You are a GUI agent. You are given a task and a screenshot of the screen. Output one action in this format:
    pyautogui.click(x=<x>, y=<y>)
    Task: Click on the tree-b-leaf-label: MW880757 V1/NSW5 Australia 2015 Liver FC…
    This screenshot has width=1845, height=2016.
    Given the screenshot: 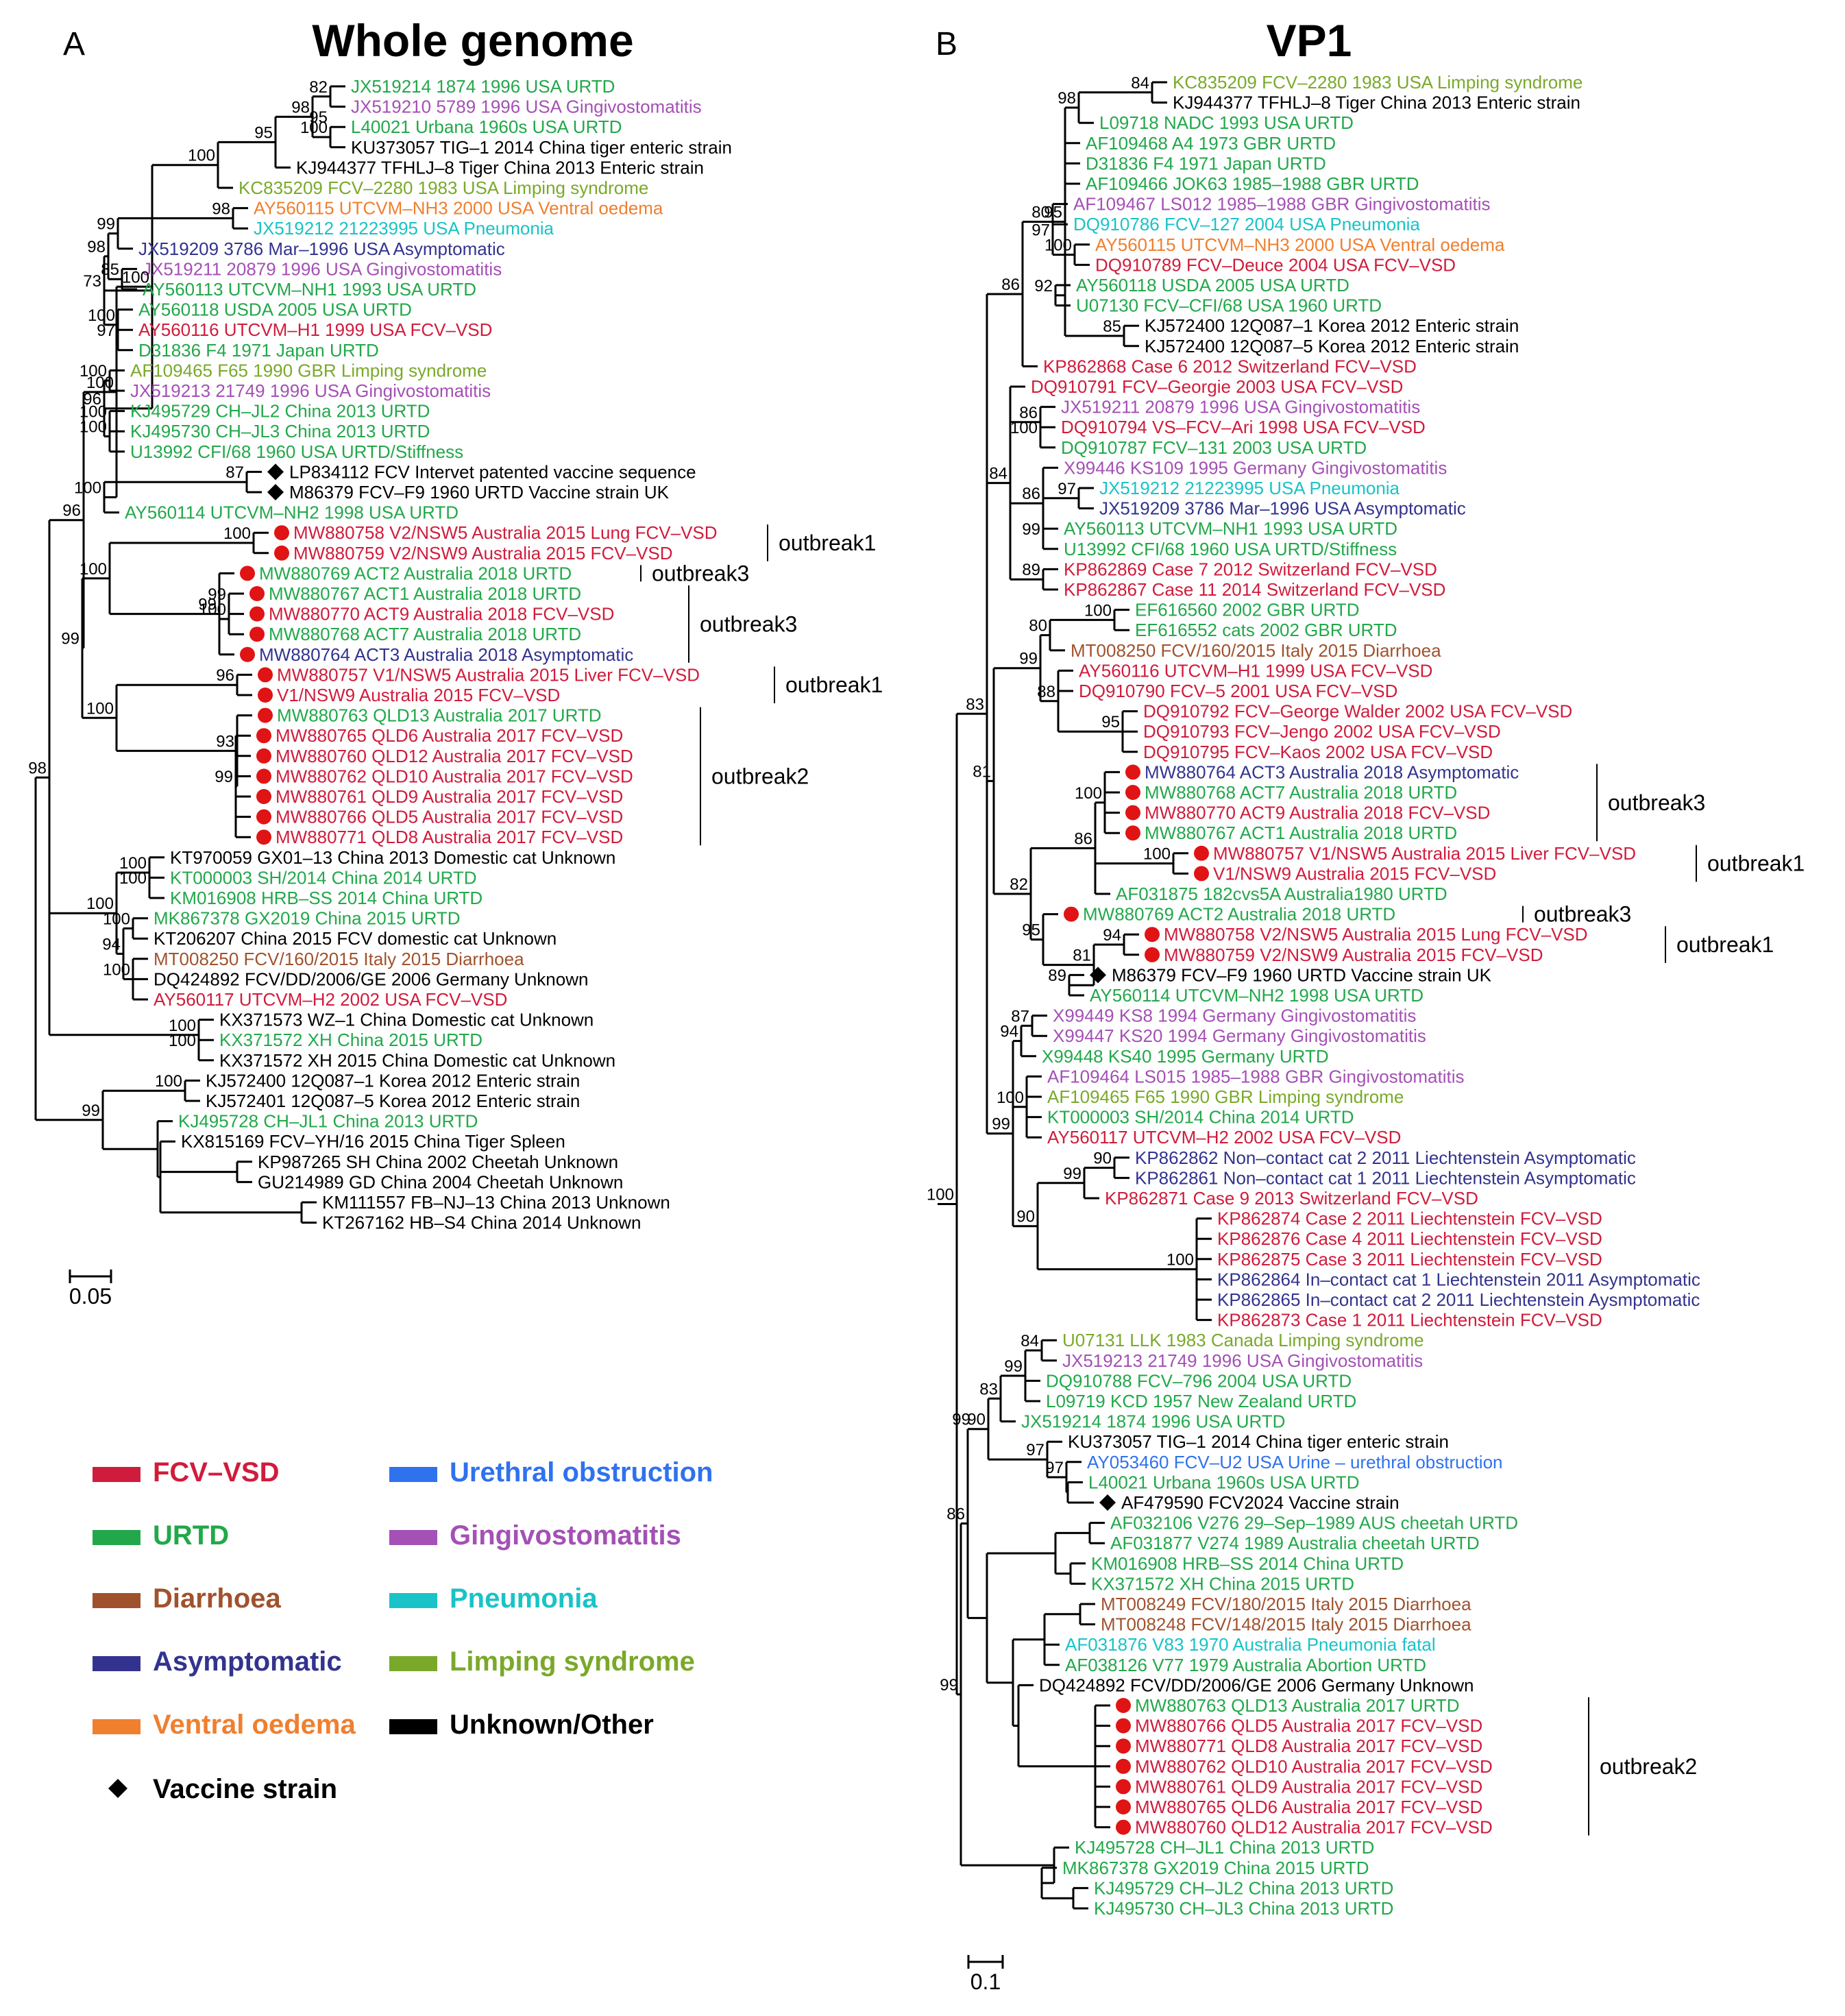 What is the action you would take?
    pyautogui.click(x=1424, y=853)
    